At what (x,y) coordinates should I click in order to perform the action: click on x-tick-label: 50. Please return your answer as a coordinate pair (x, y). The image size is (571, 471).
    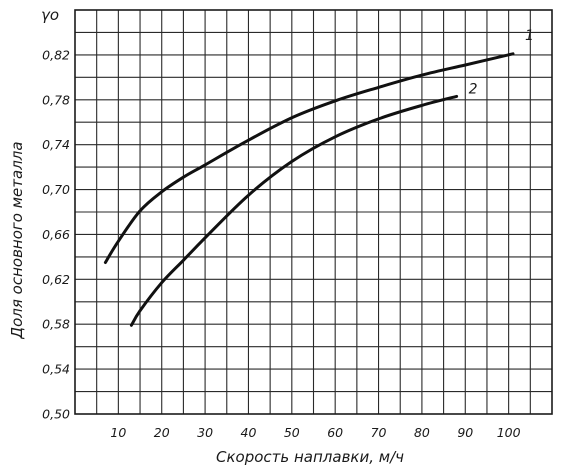
    Looking at the image, I should click on (292, 432).